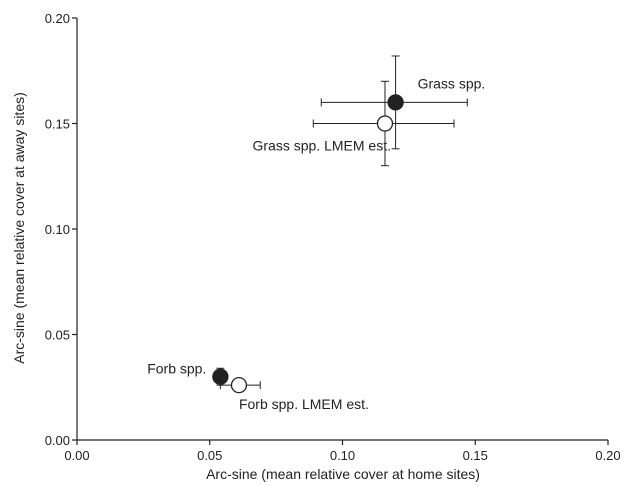 The height and width of the screenshot is (486, 628). Describe the element at coordinates (57, 335) in the screenshot. I see `y-tick-label: 0.05` at that location.